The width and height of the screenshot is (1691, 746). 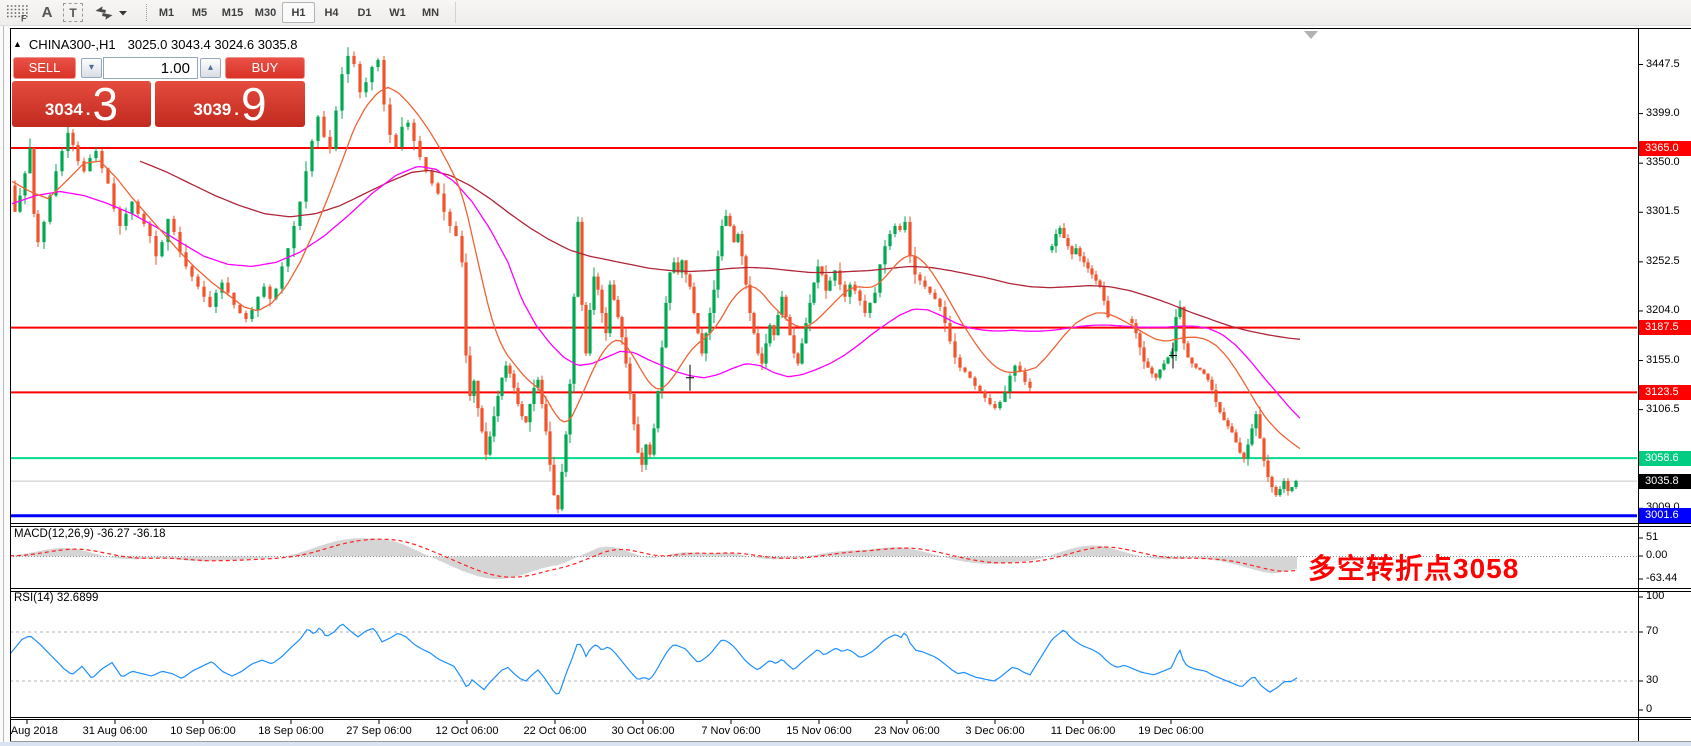 I want to click on chinese-annotation: 多空转折点3058, so click(x=1414, y=568).